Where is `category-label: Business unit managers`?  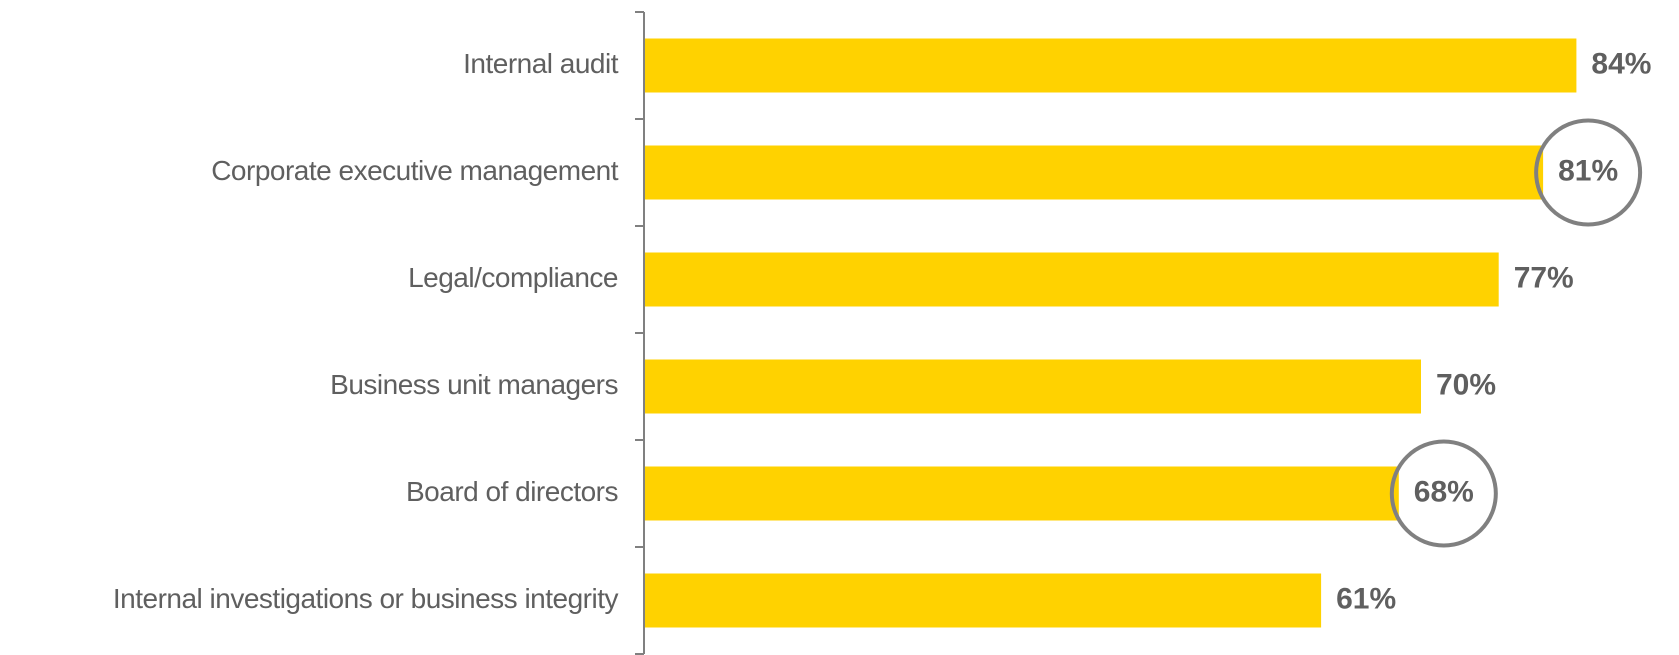
category-label: Business unit managers is located at coordinates (474, 384).